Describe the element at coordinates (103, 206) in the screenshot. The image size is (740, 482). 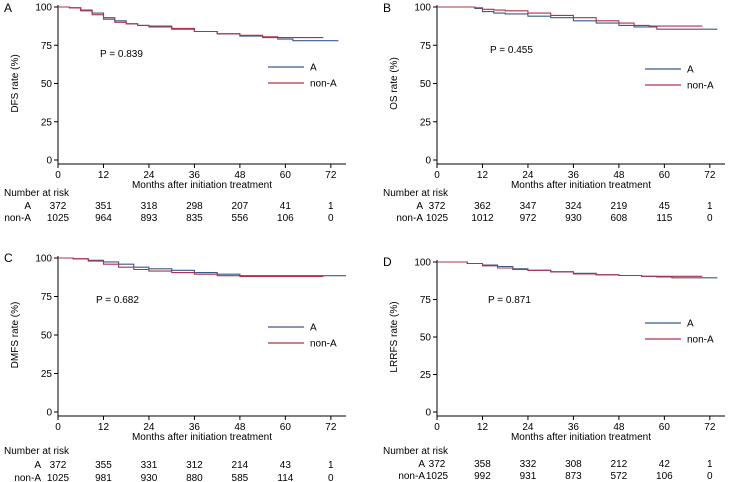
I see `risk-cell: 351` at that location.